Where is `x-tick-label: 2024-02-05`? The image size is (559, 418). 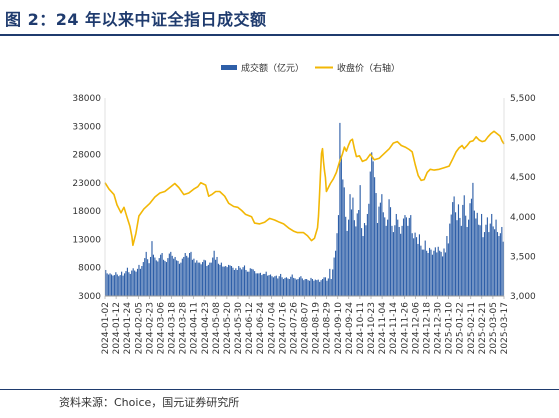 x-tick-label: 2024-02-05 is located at coordinates (139, 328).